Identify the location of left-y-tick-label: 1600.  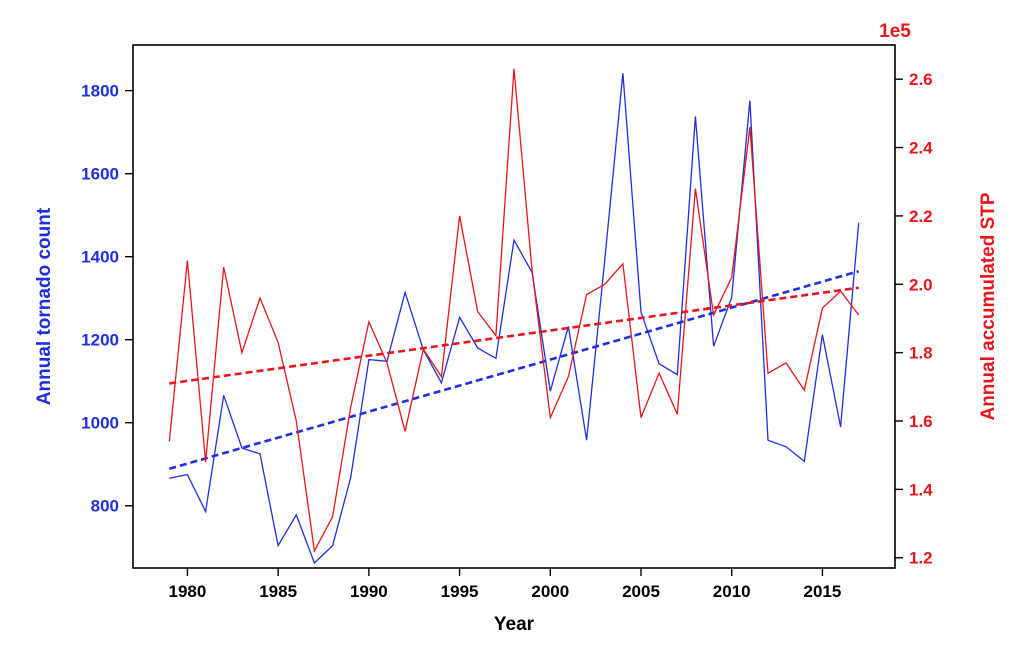
(100, 174).